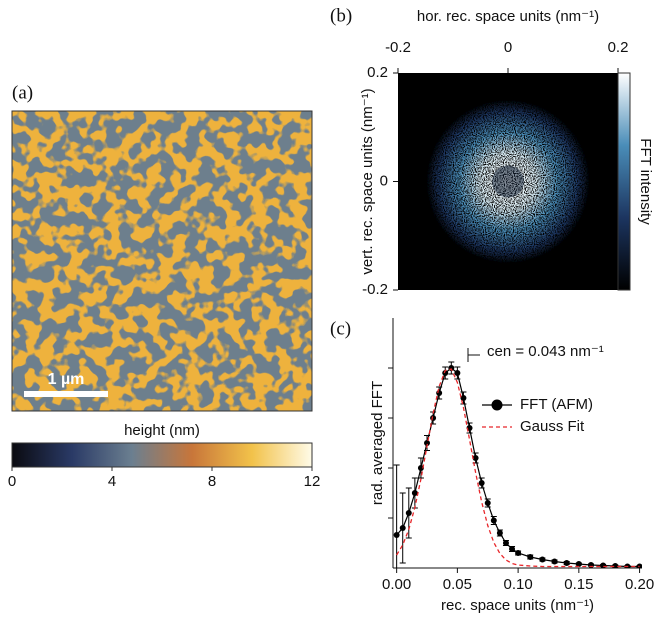 The image size is (660, 633). What do you see at coordinates (552, 426) in the screenshot?
I see `legend-label: Gauss Fit` at bounding box center [552, 426].